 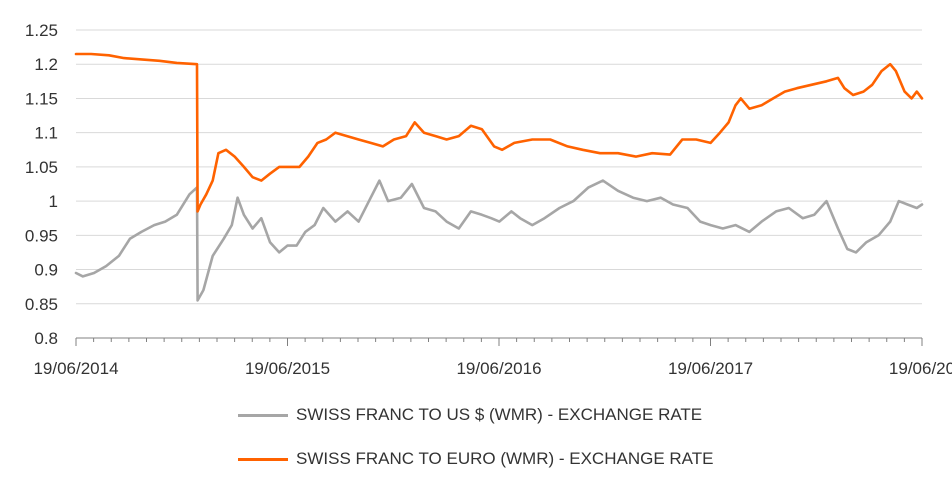 What do you see at coordinates (41, 184) in the screenshot?
I see `y-axis-ticks: 0.8 0.85 0.9 0.95 1 1.05 1.1 1.15 1.2 1.25` at bounding box center [41, 184].